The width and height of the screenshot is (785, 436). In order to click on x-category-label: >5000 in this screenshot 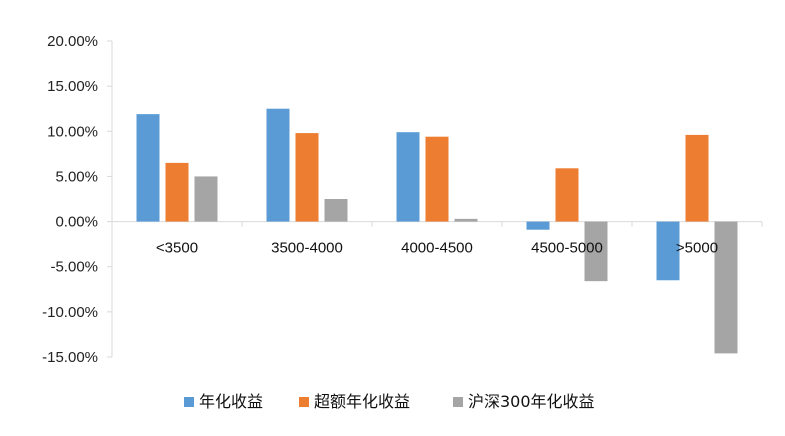, I will do `click(697, 248)`.